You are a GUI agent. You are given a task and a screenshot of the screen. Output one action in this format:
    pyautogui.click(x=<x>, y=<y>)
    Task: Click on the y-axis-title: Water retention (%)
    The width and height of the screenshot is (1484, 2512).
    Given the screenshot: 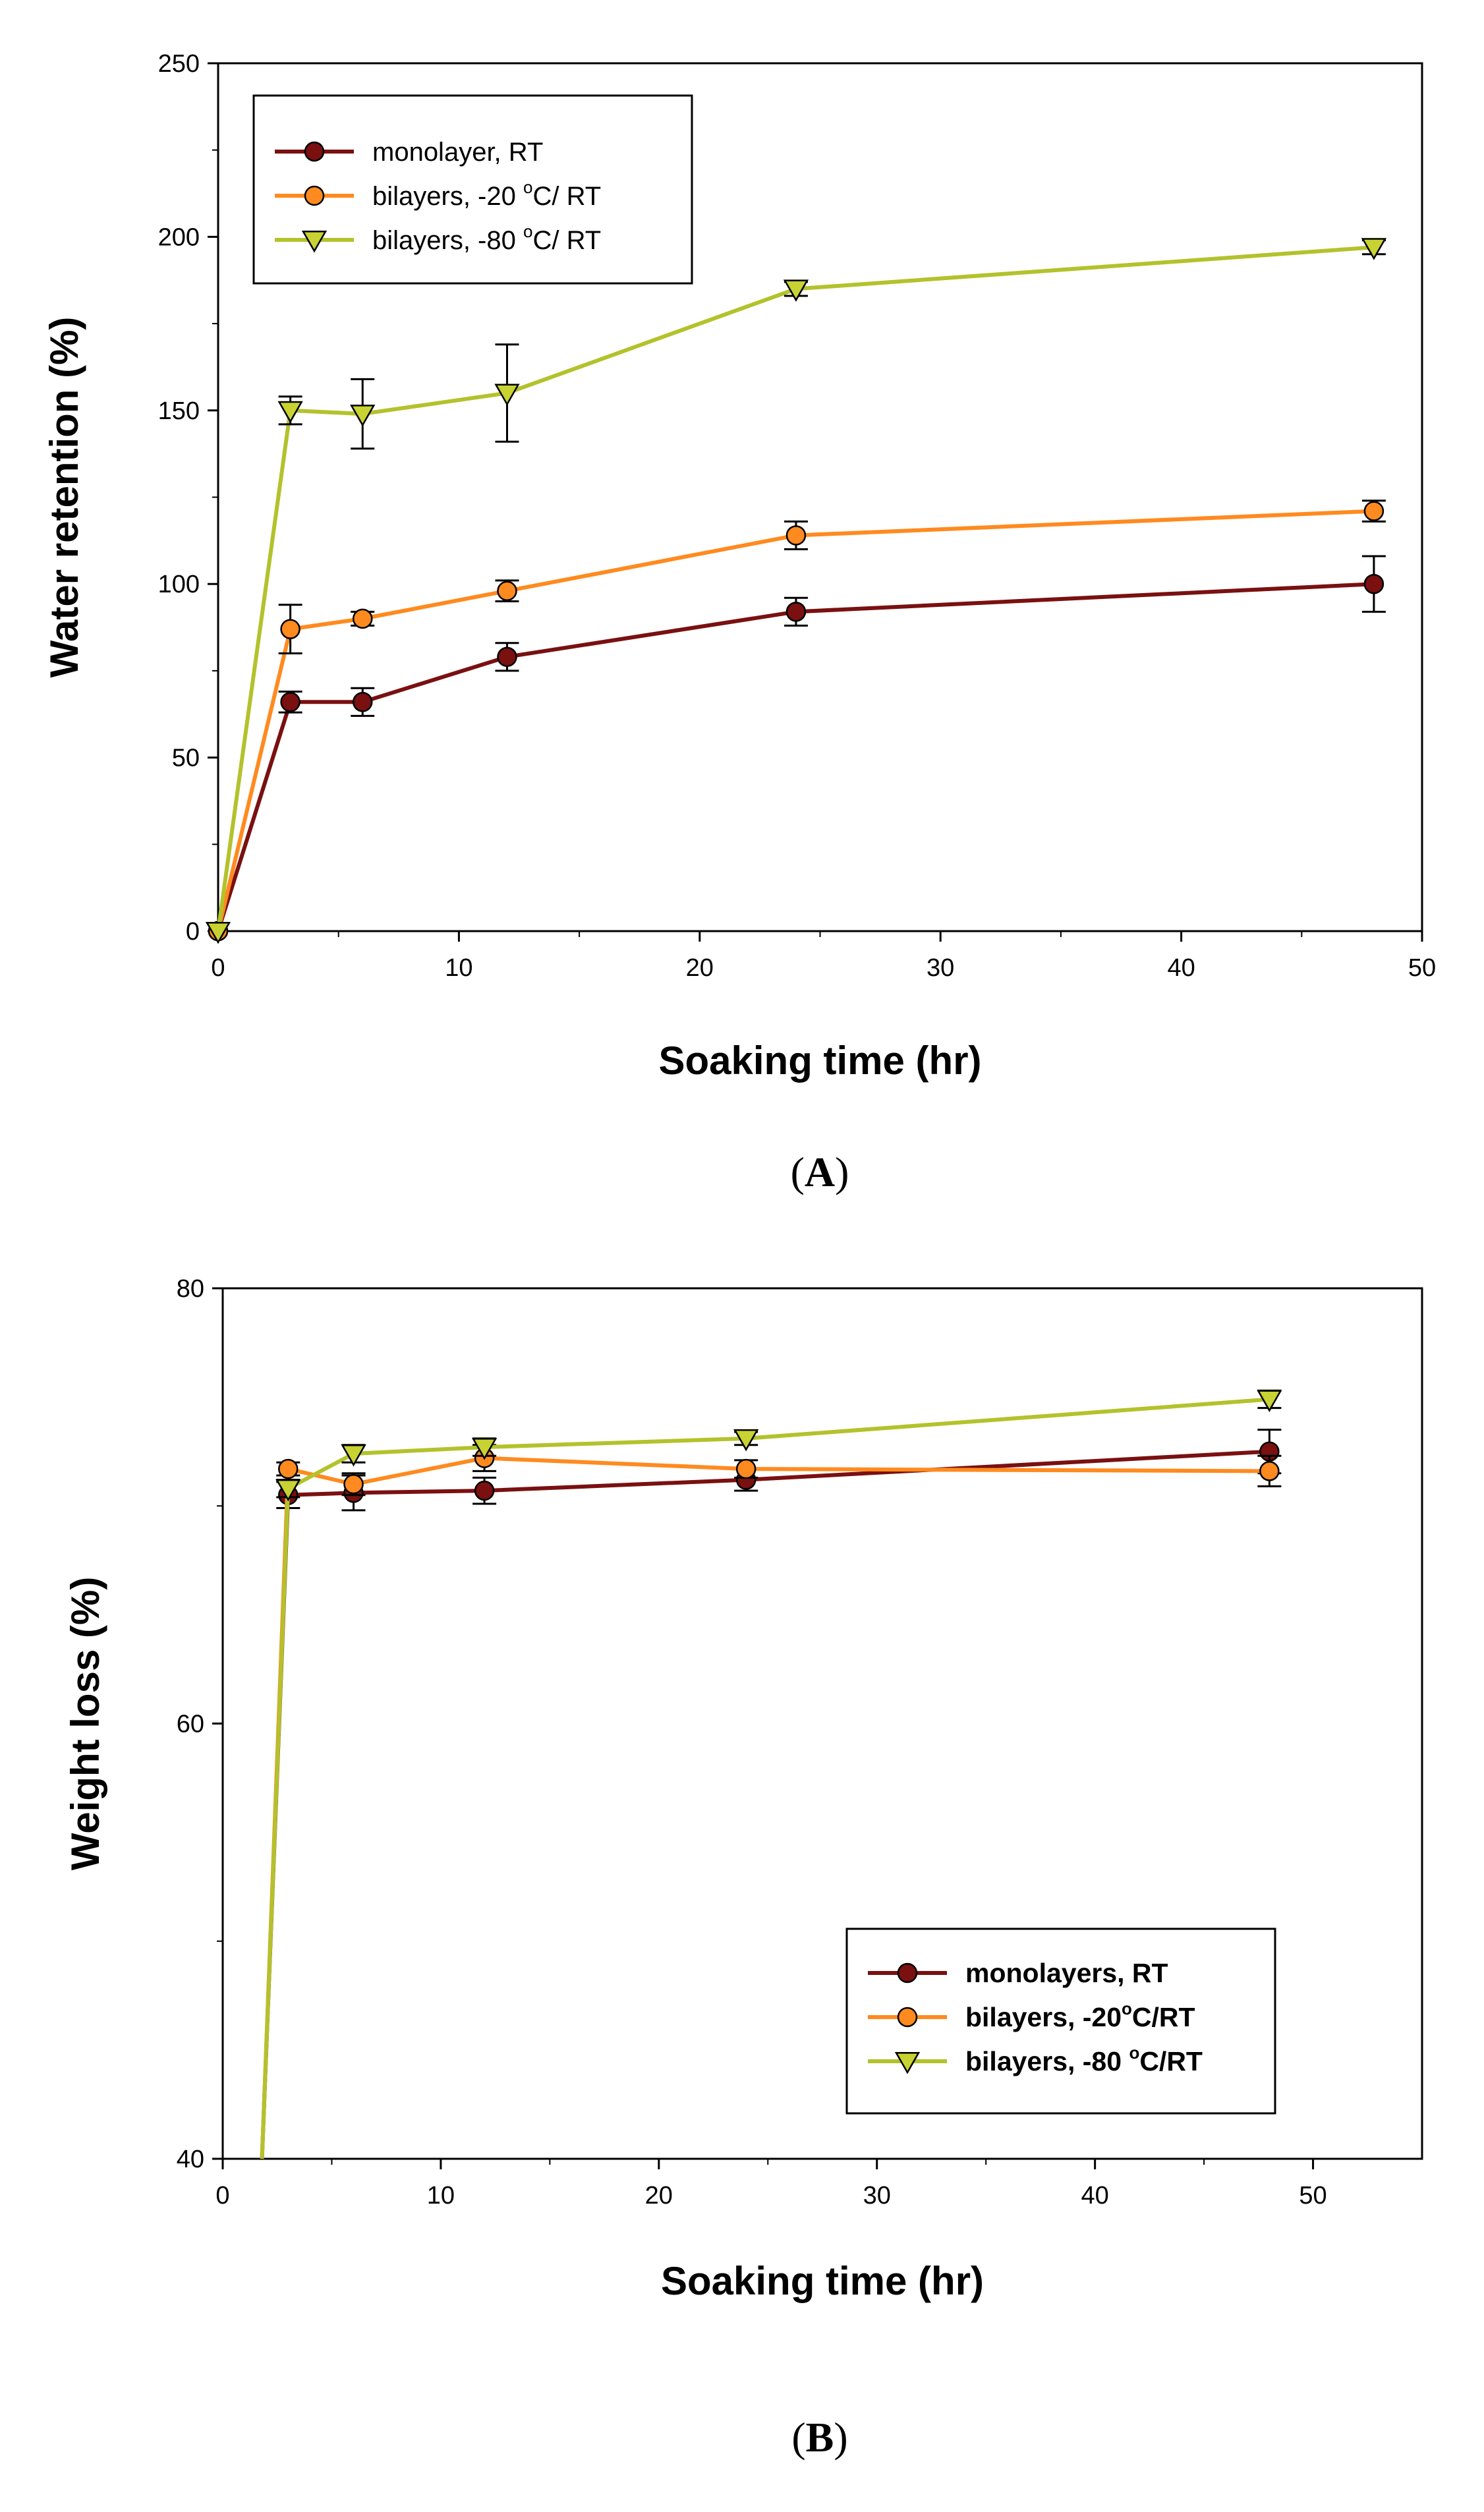 What is the action you would take?
    pyautogui.click(x=64, y=497)
    